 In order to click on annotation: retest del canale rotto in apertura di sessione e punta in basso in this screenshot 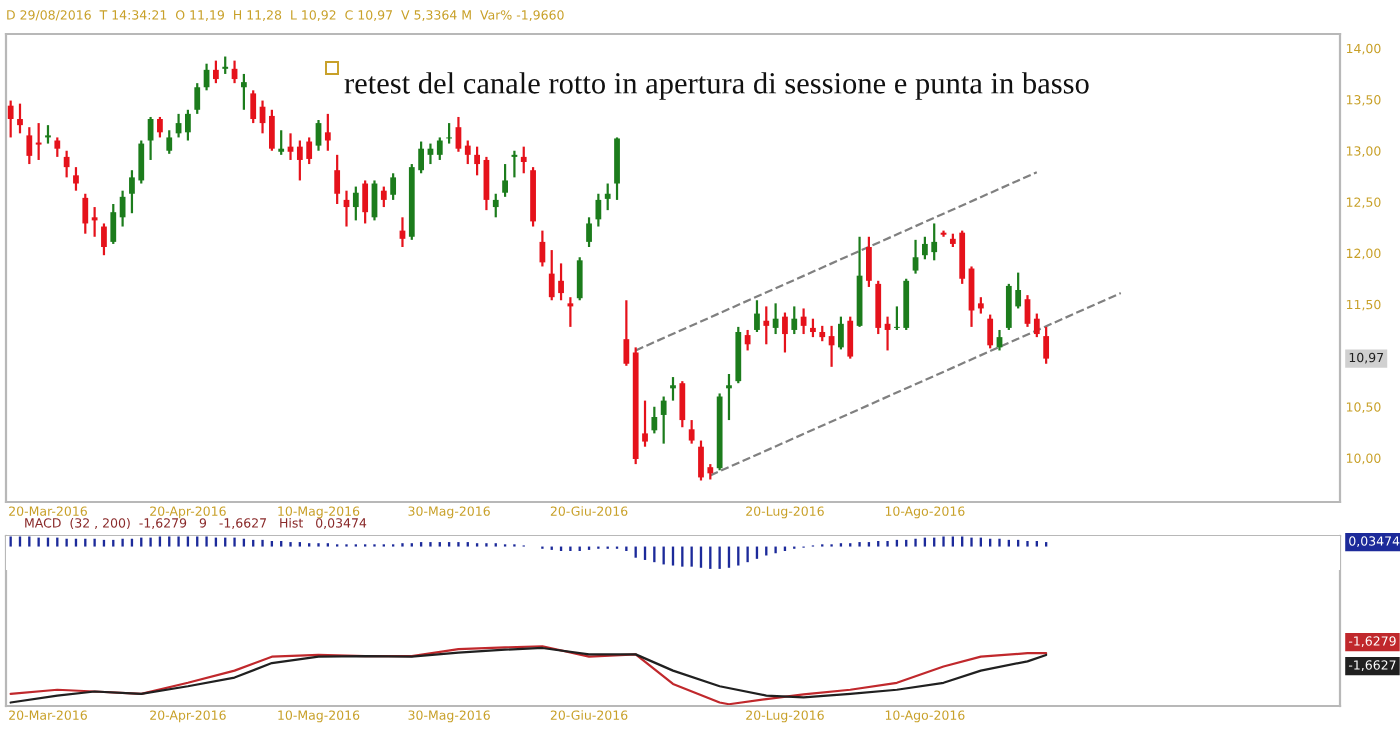, I will do `click(716, 86)`.